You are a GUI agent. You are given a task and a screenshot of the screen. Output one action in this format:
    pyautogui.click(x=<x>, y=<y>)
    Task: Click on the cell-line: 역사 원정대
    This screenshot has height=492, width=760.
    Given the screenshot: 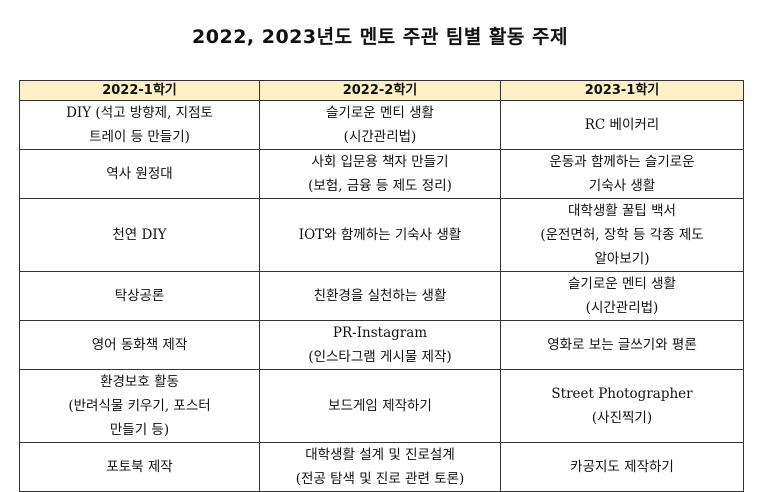 What is the action you would take?
    pyautogui.click(x=139, y=174)
    